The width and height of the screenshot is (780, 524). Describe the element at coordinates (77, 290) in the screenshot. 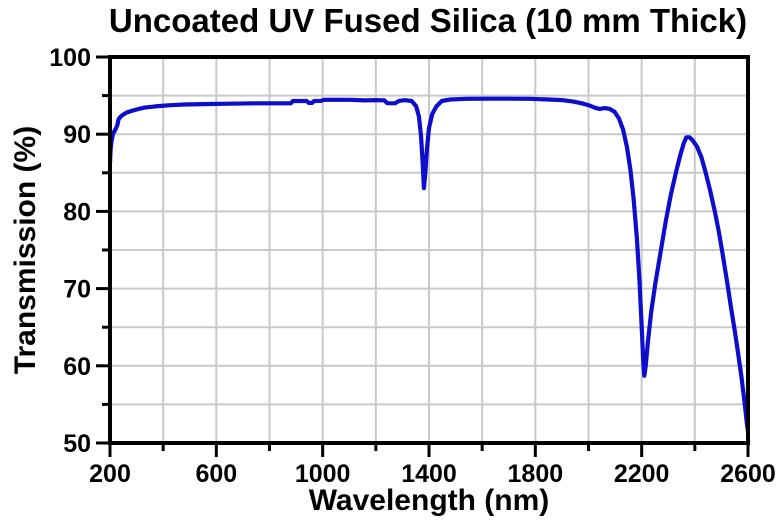

I see `y-tick-label: 70` at that location.